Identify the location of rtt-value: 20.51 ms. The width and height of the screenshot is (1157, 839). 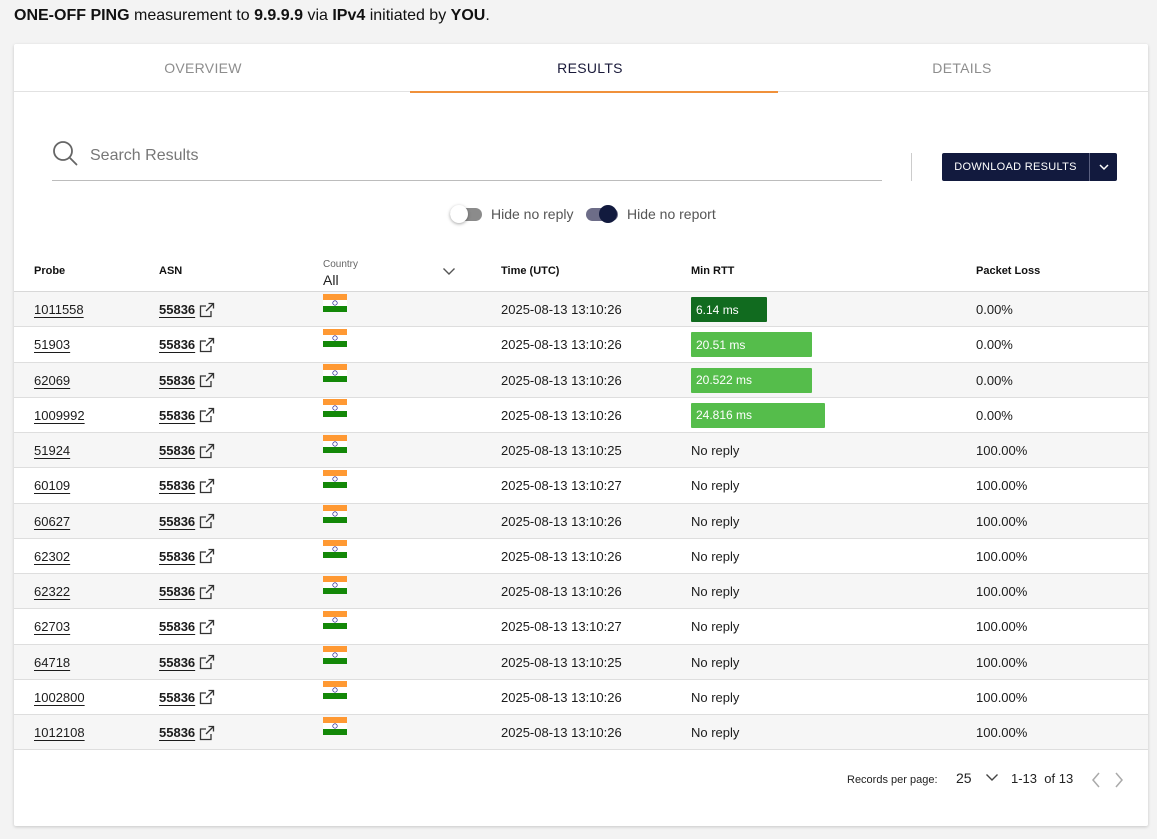
(721, 344).